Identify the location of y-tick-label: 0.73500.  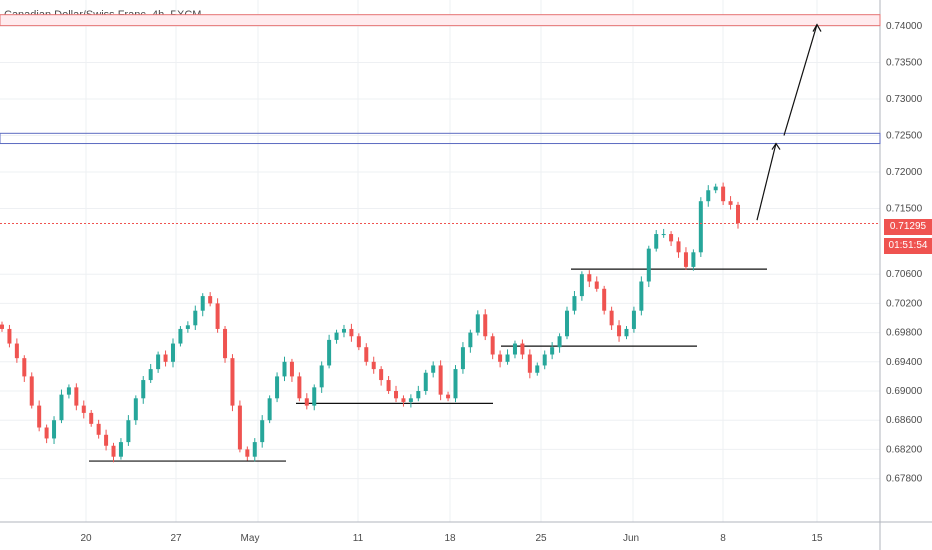
(904, 63).